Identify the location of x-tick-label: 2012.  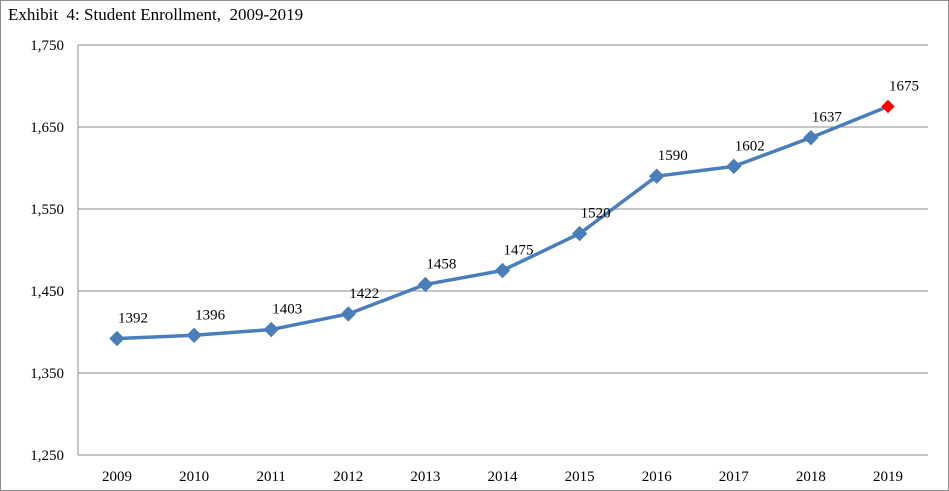
(348, 477).